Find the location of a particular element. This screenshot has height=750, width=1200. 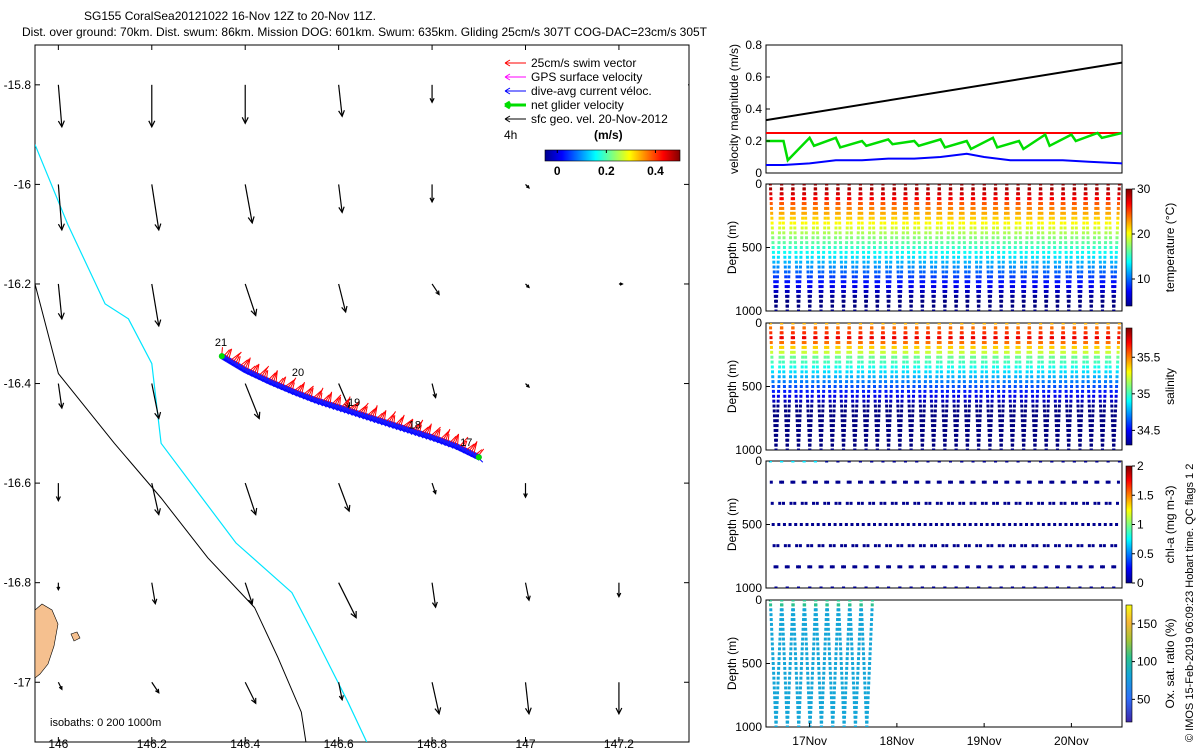

legend-arrowhead is located at coordinates (507, 105).